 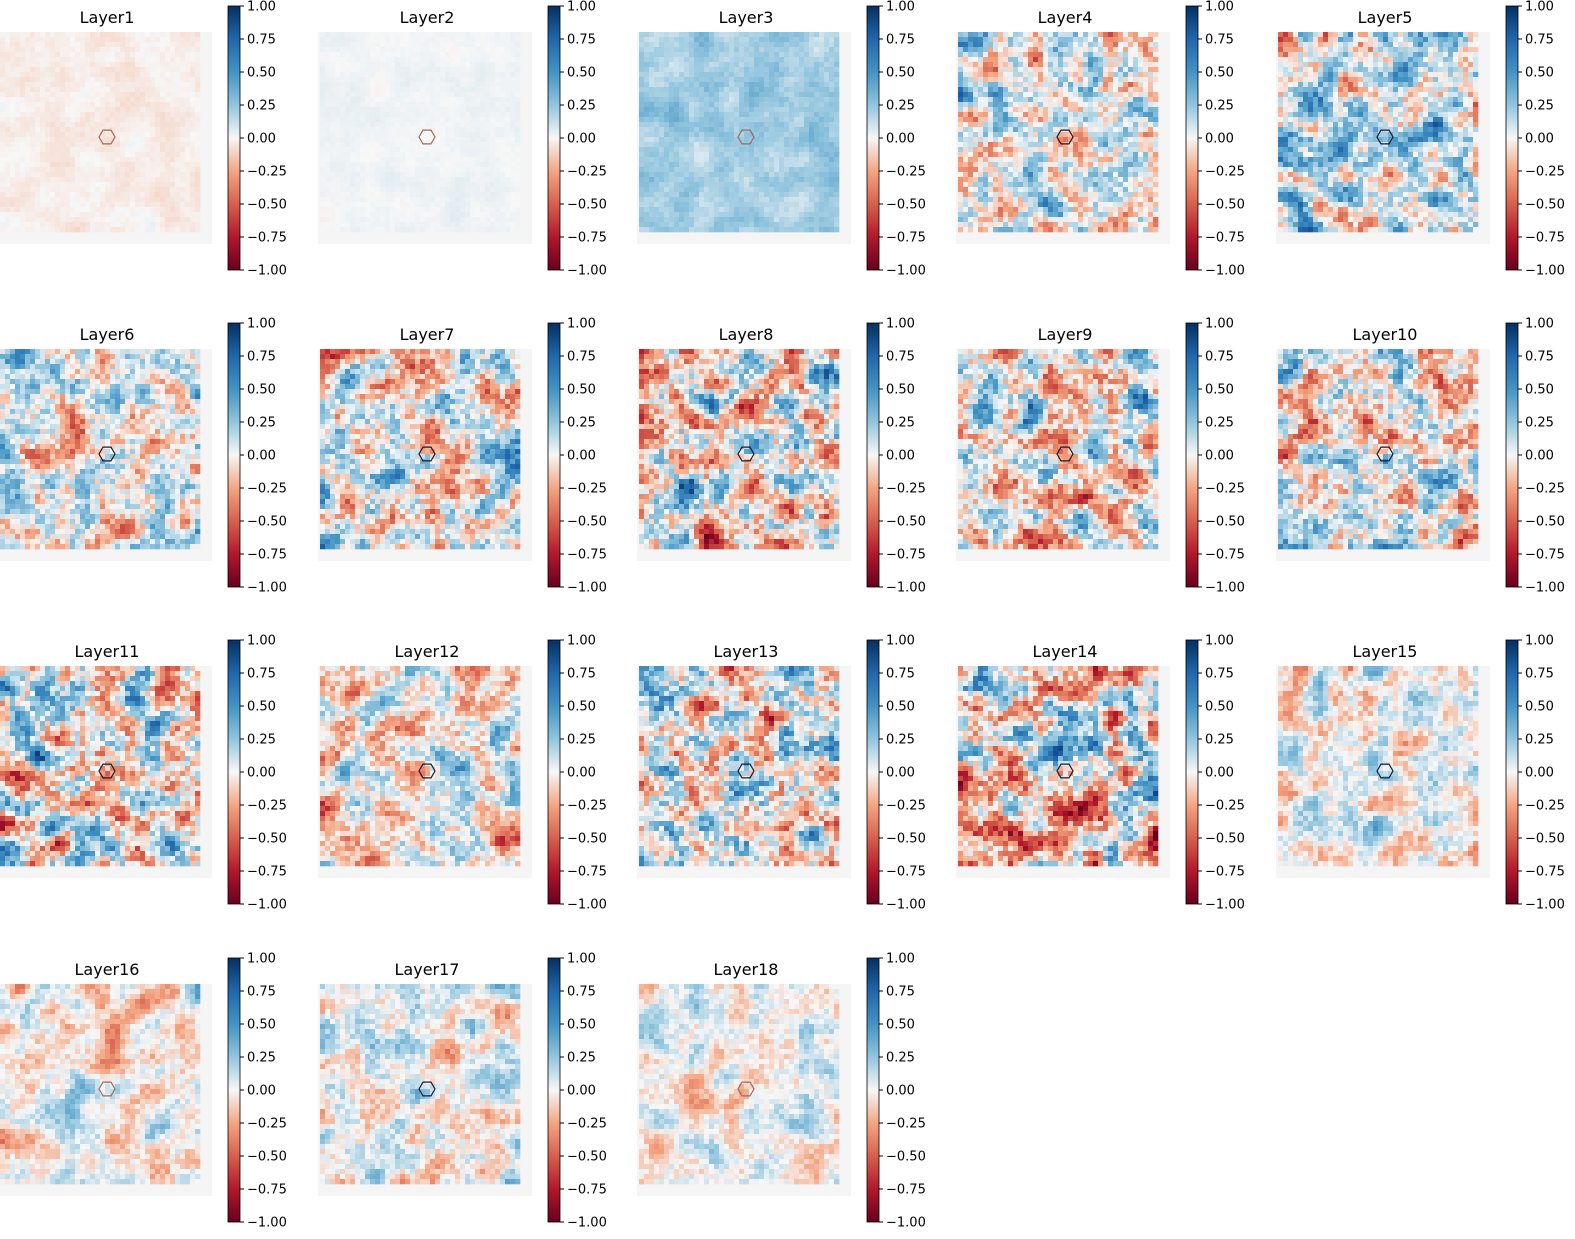 I want to click on colorbar-tick-label: −0.75, so click(x=587, y=238).